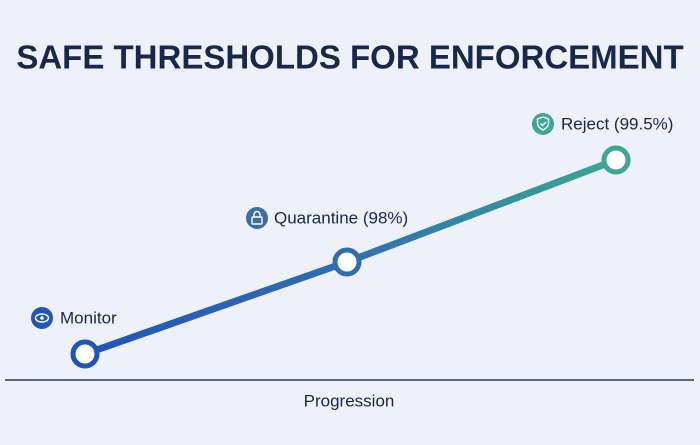  Describe the element at coordinates (349, 57) in the screenshot. I see `title: SAFE THRESHOLDS FOR ENFORCEMENT` at that location.